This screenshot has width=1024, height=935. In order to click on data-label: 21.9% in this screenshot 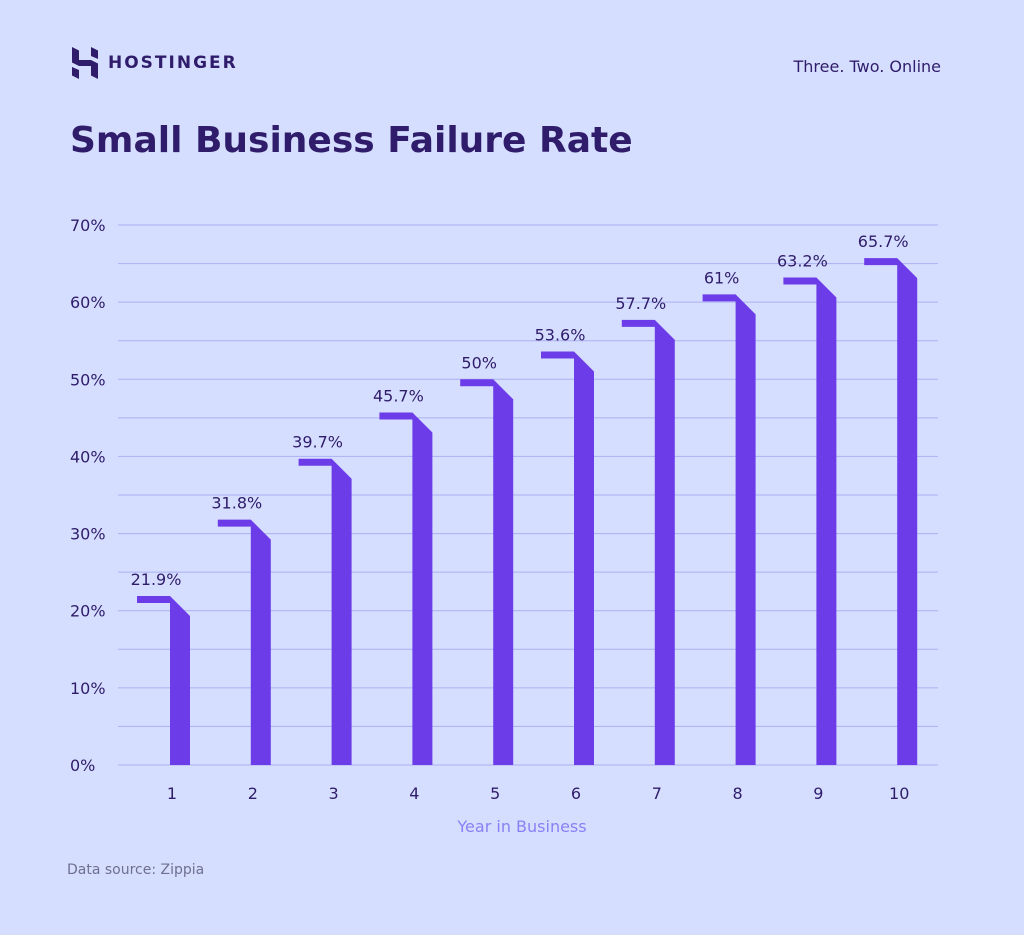, I will do `click(156, 579)`.